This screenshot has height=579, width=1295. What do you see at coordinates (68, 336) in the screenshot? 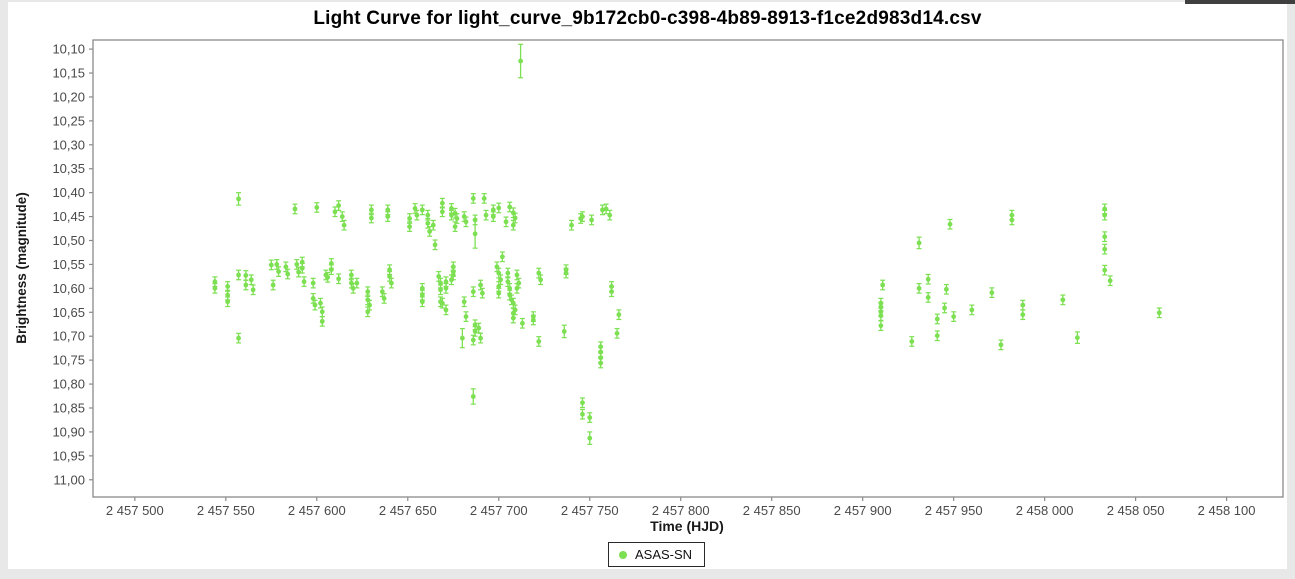
I see `svg-text: 10,70` at bounding box center [68, 336].